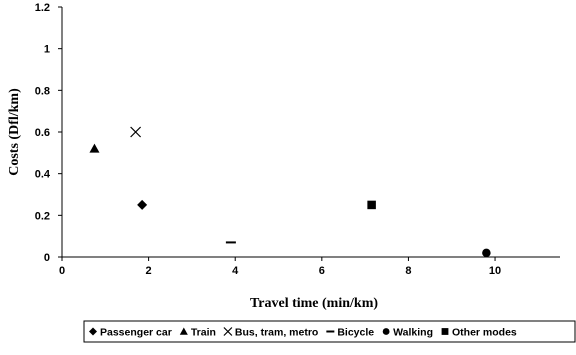  I want to click on legend-marker-other-modes, so click(445, 331).